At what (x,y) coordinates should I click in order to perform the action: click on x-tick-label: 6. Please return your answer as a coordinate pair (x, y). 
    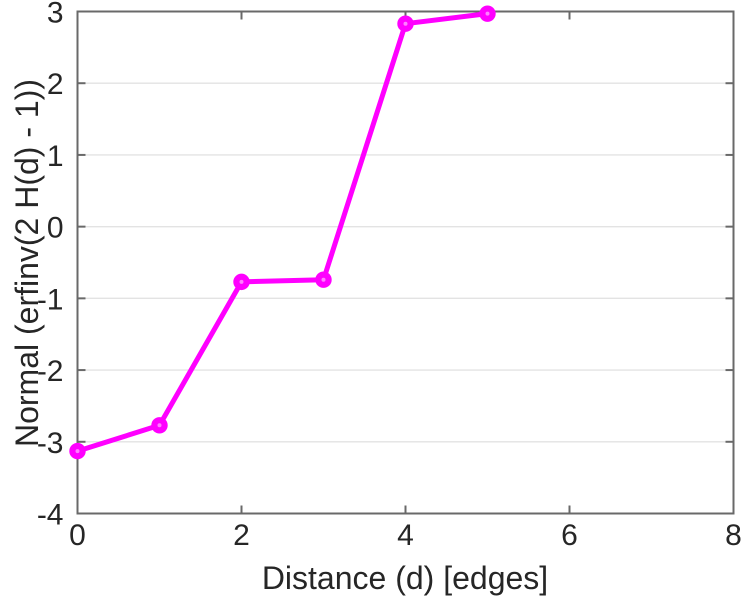
    Looking at the image, I should click on (569, 535).